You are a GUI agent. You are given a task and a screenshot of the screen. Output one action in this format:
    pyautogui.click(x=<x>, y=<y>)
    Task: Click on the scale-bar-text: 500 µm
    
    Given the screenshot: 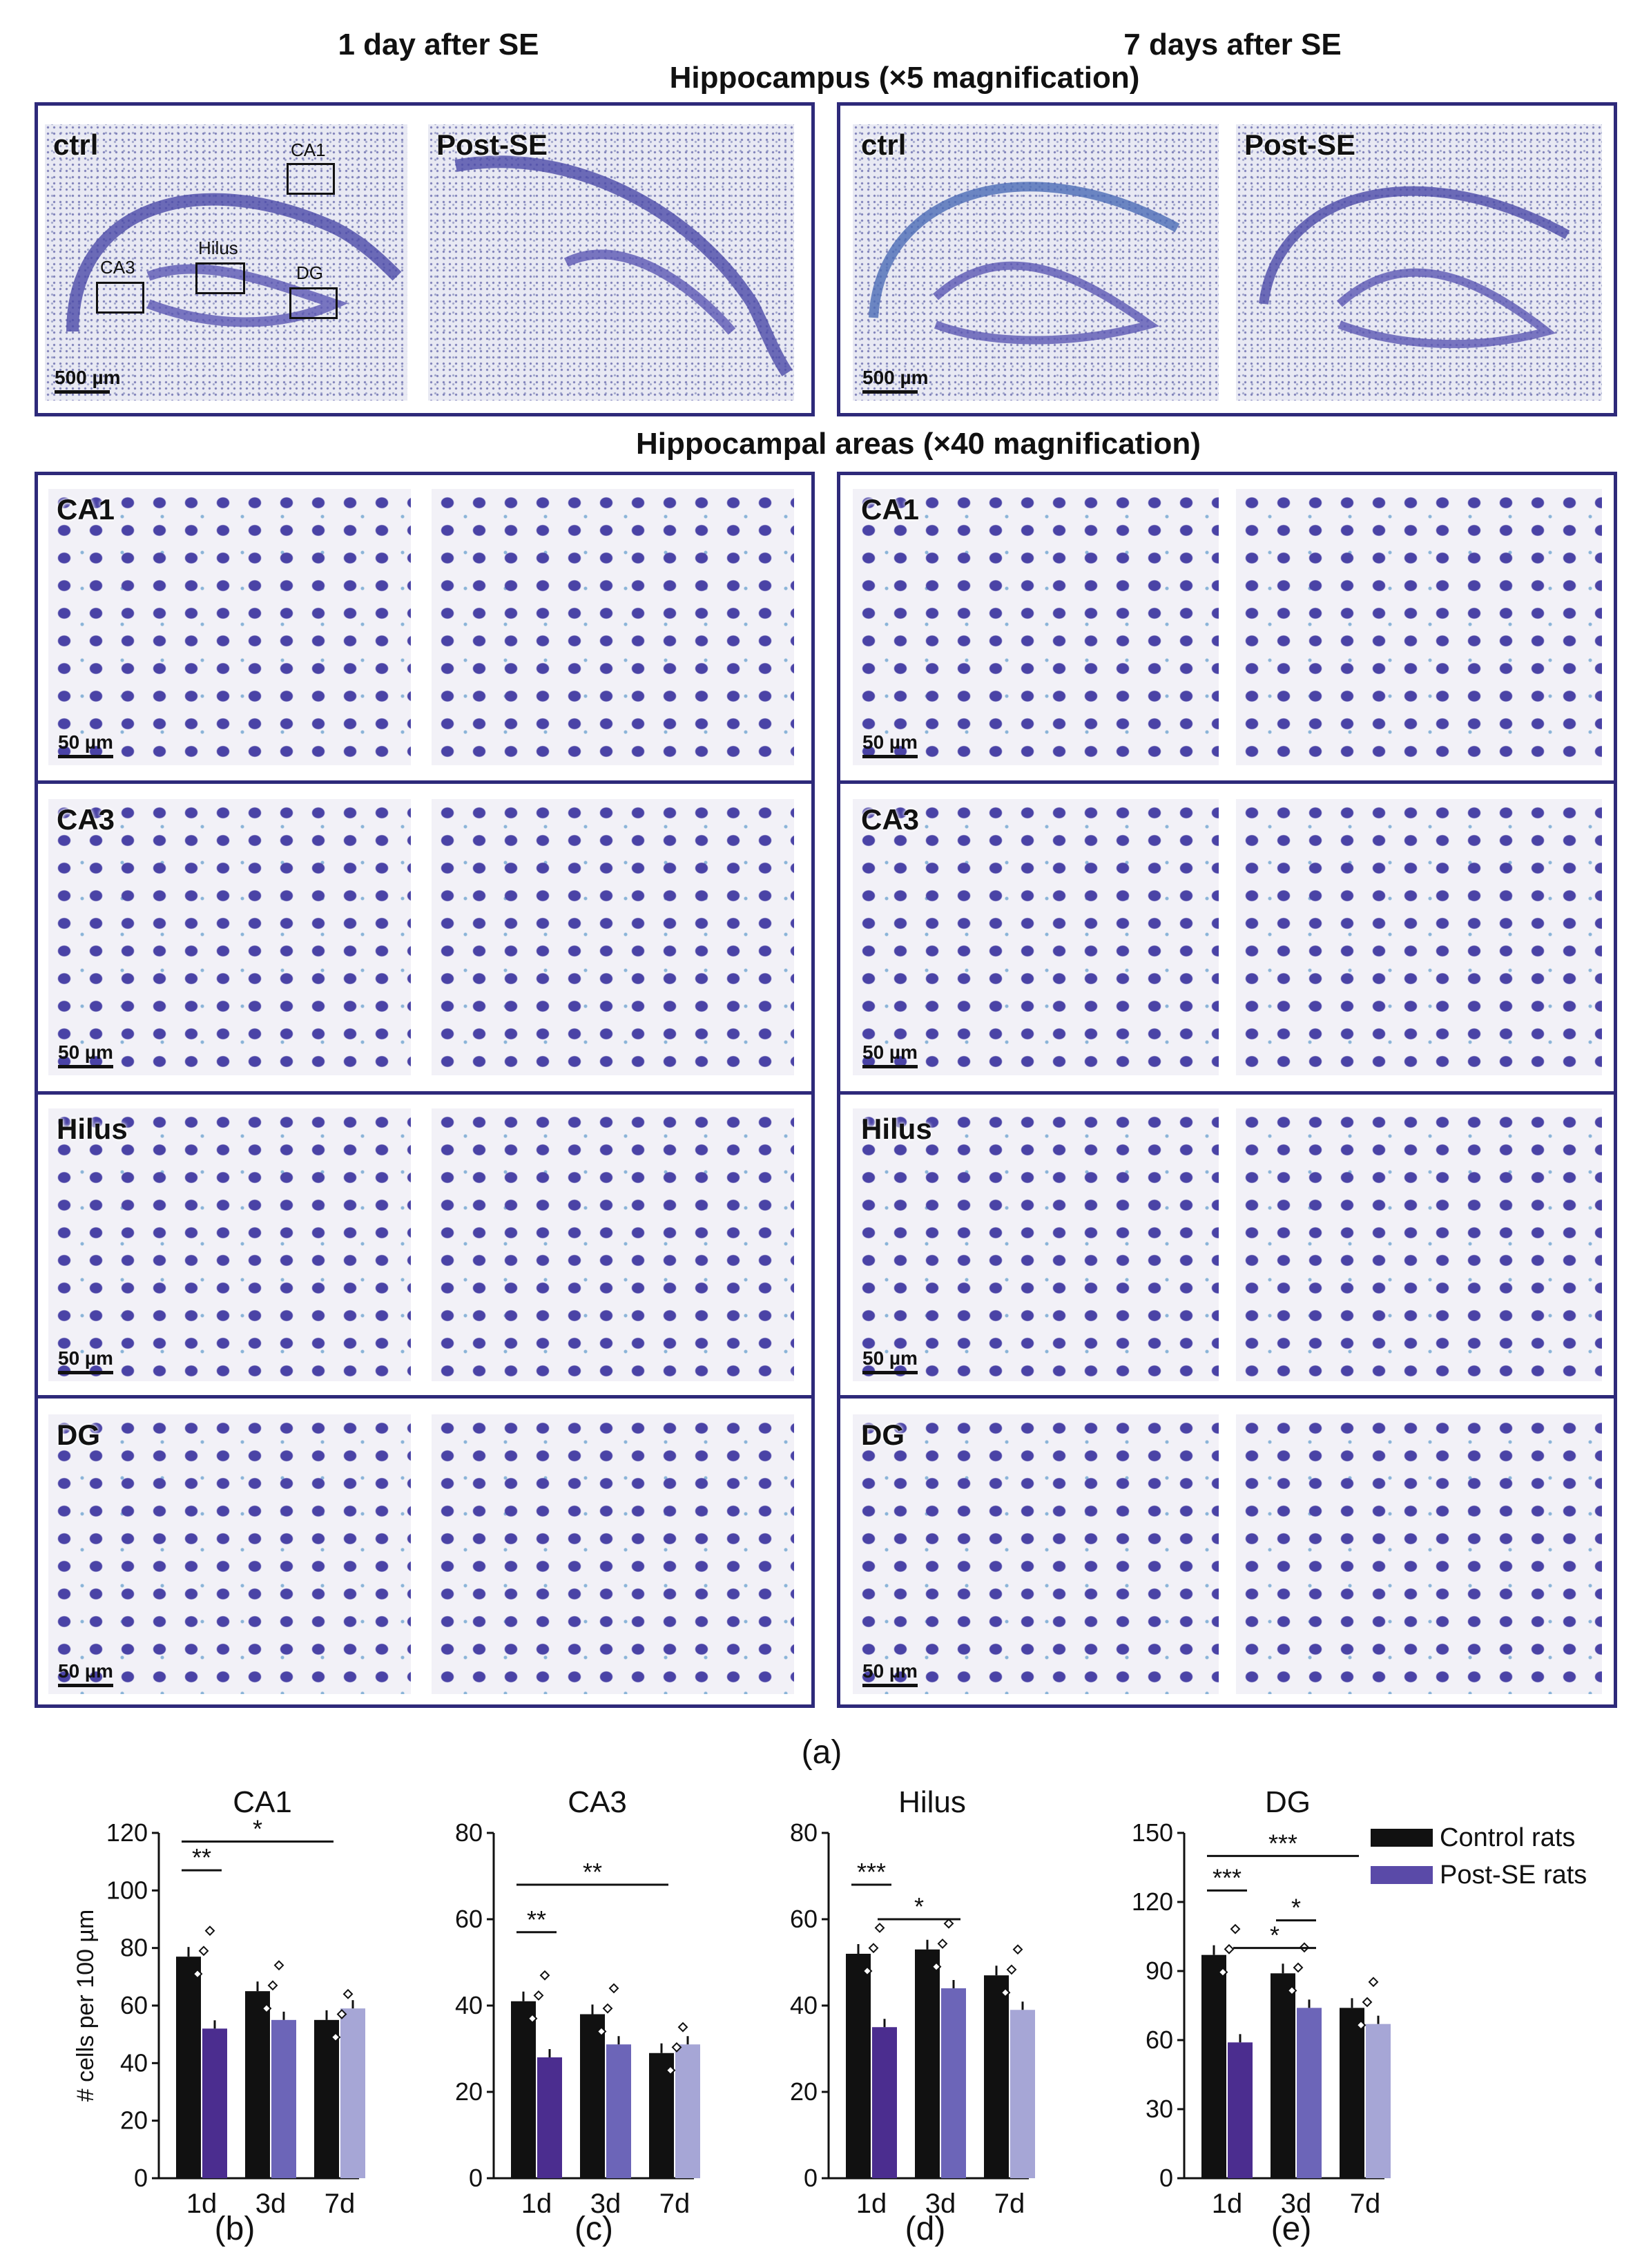 What is the action you would take?
    pyautogui.click(x=88, y=377)
    